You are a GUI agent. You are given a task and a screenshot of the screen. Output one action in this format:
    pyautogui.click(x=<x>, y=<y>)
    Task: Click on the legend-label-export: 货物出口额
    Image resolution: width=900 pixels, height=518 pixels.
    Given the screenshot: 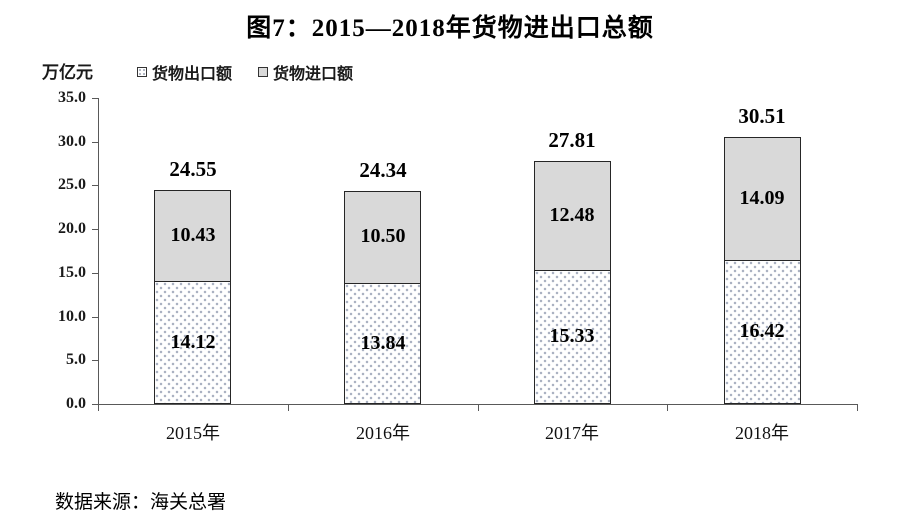 What is the action you would take?
    pyautogui.click(x=192, y=74)
    